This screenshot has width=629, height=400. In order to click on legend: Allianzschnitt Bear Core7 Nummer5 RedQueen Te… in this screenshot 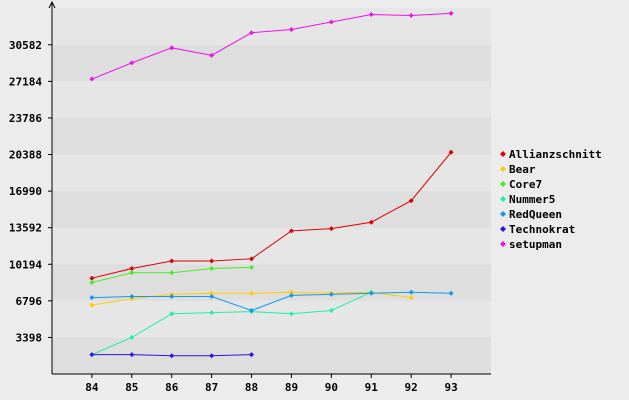, I will do `click(551, 199)`.